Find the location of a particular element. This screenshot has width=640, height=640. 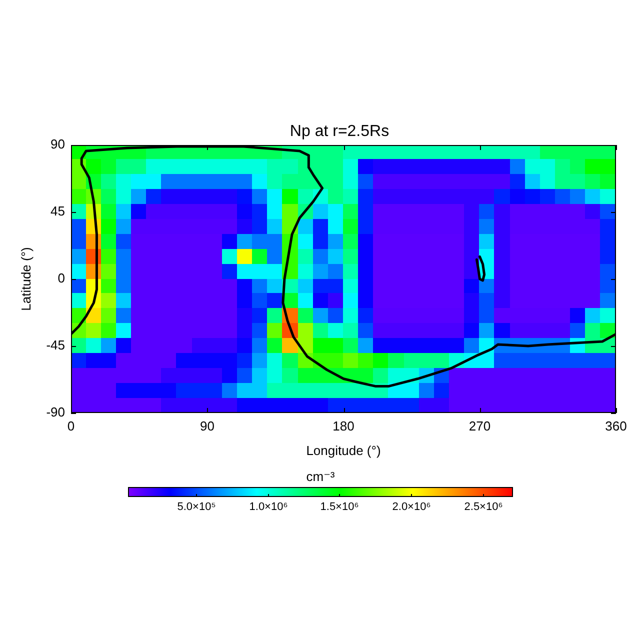

x-tick-label: 0 is located at coordinates (71, 426).